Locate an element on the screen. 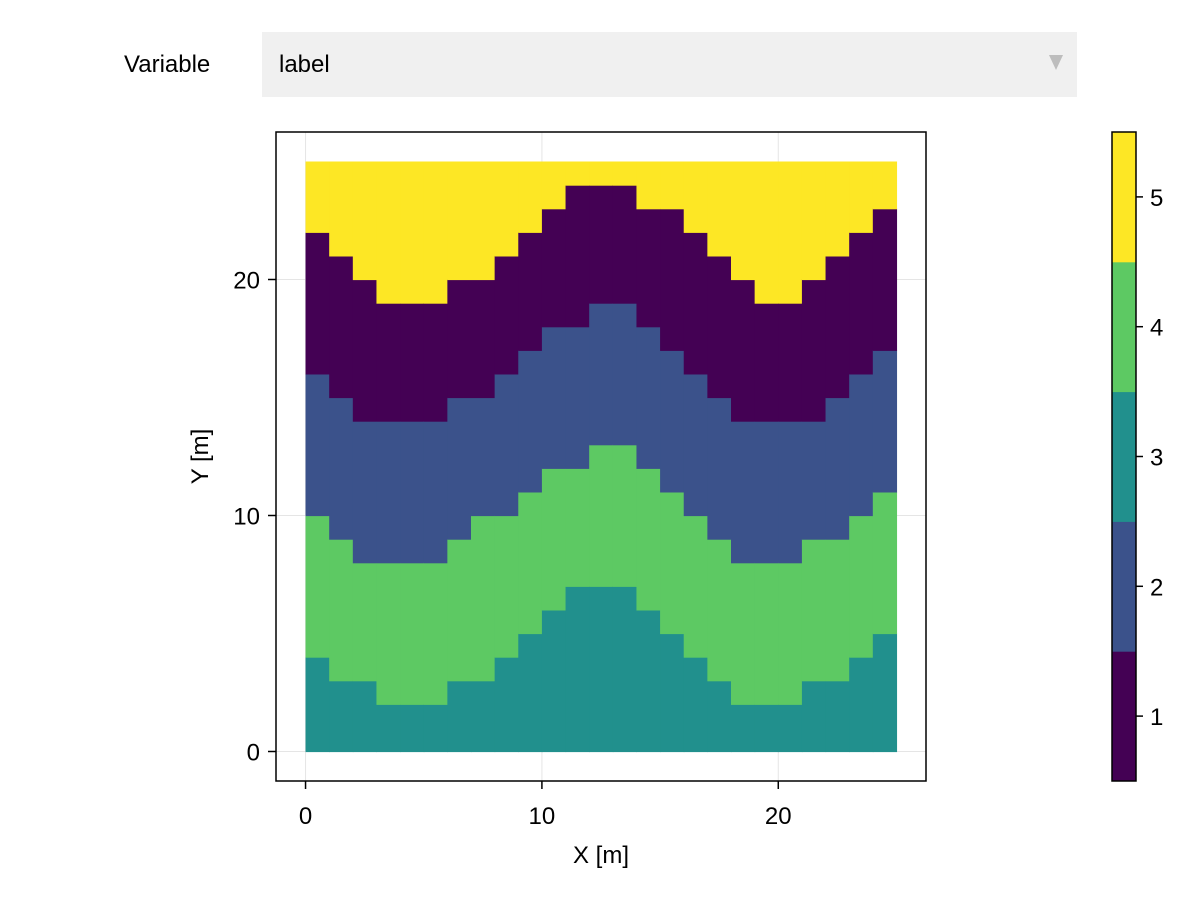 The width and height of the screenshot is (1200, 900). variable-select: label is located at coordinates (669, 64).